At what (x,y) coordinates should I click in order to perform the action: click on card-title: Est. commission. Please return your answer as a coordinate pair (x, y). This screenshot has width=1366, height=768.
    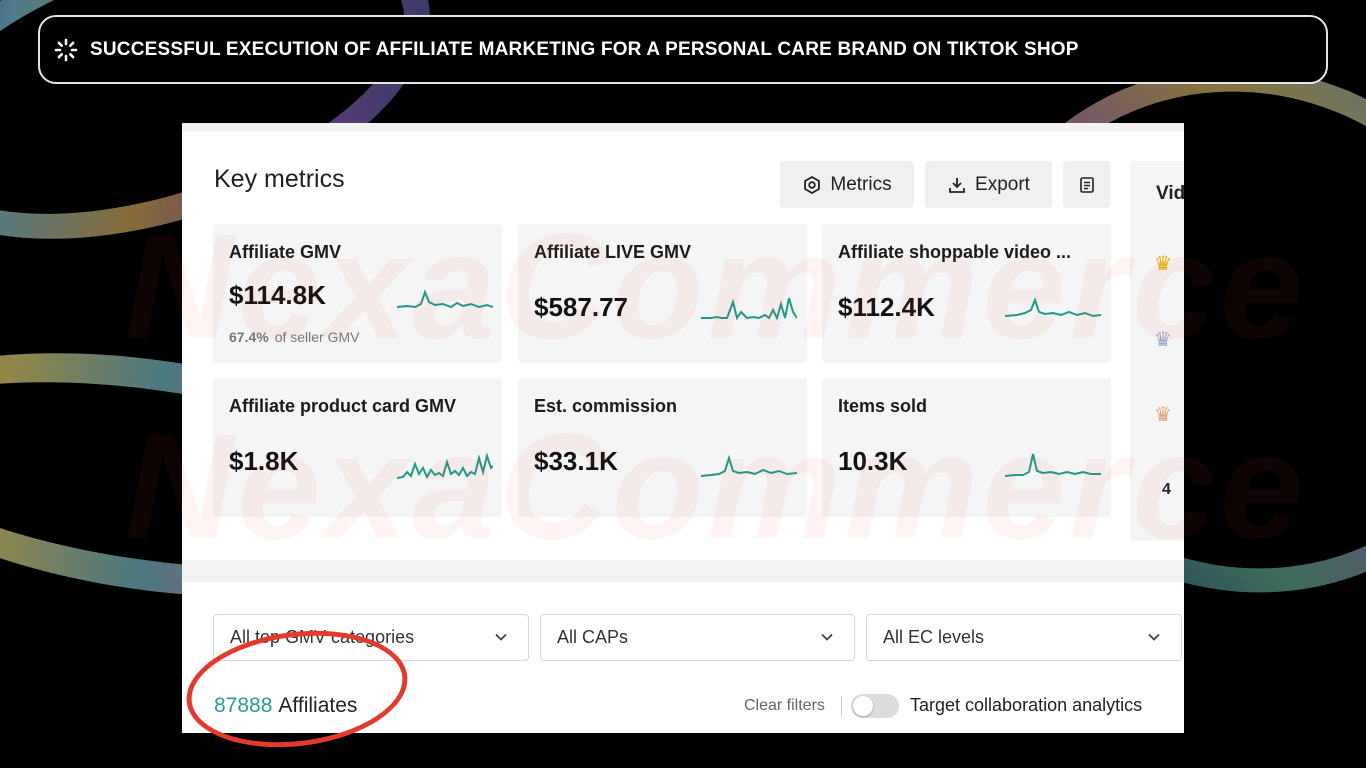
    Looking at the image, I should click on (606, 406).